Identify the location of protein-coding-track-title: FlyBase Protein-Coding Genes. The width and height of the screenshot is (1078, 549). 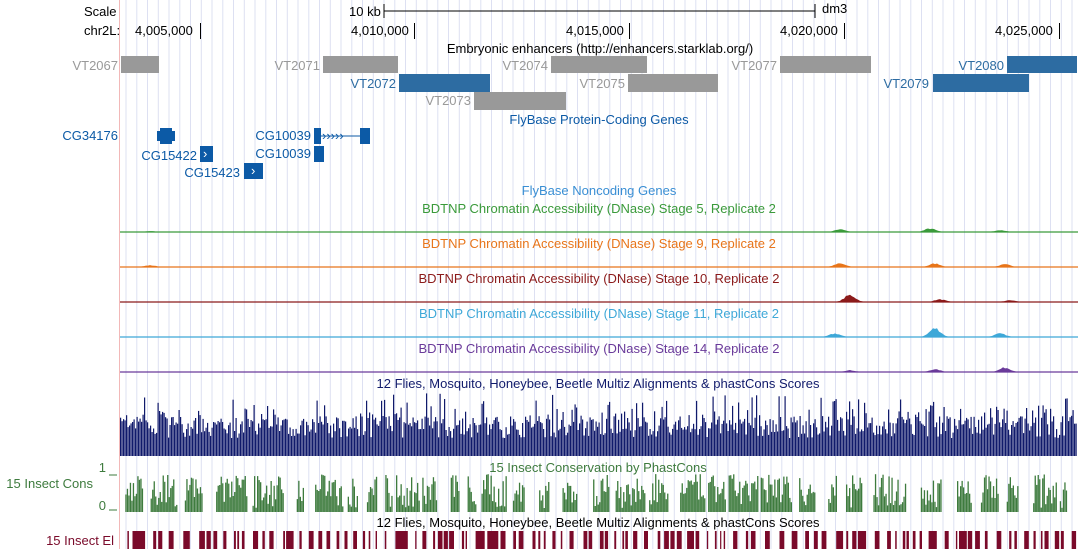
(599, 119).